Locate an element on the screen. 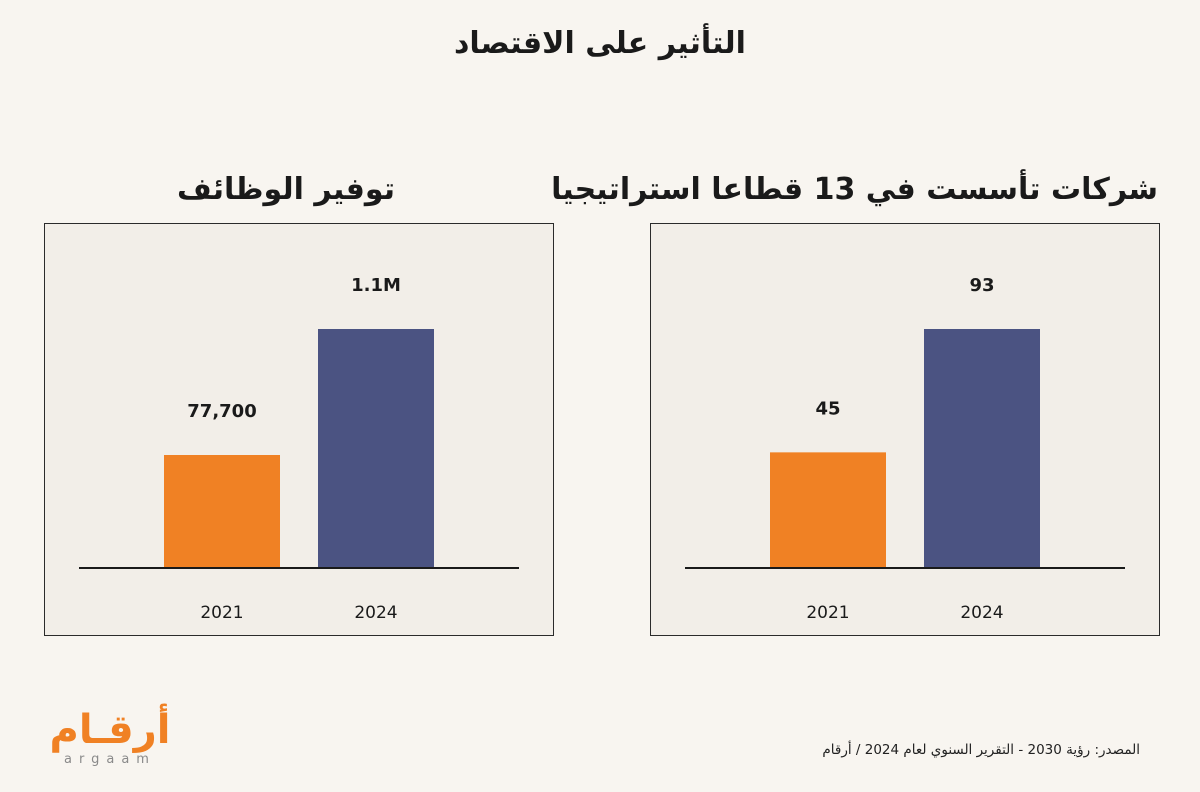  companies-chart-title: شركات تأسست في 13 قطاعا استراتيجيا is located at coordinates (854, 189).